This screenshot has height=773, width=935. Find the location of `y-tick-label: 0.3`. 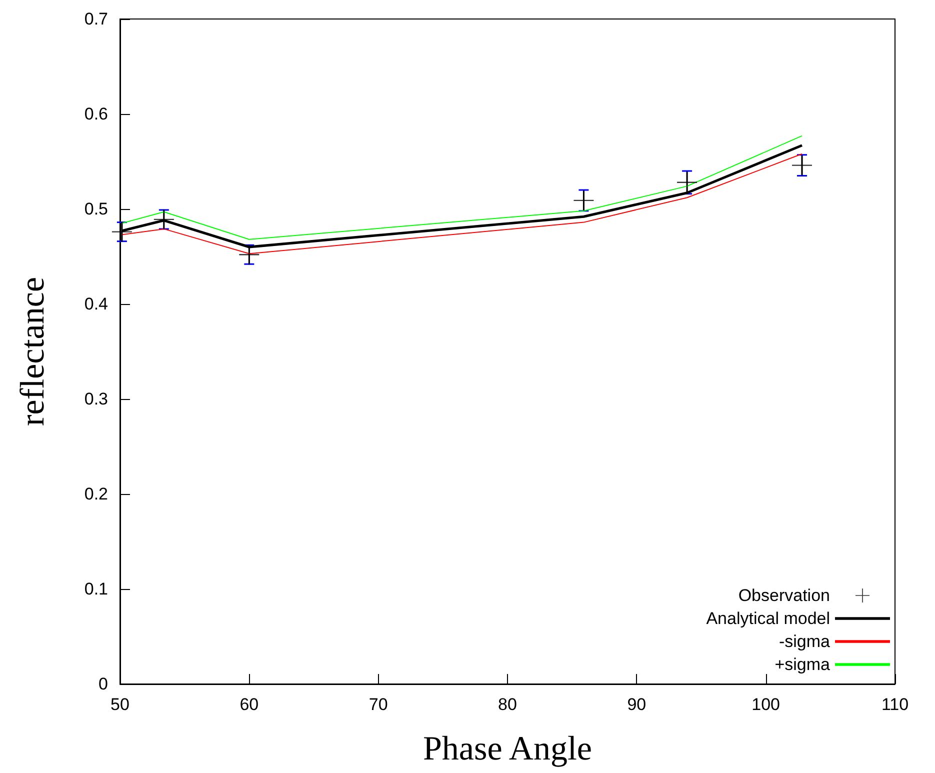

y-tick-label: 0.3 is located at coordinates (96, 399).